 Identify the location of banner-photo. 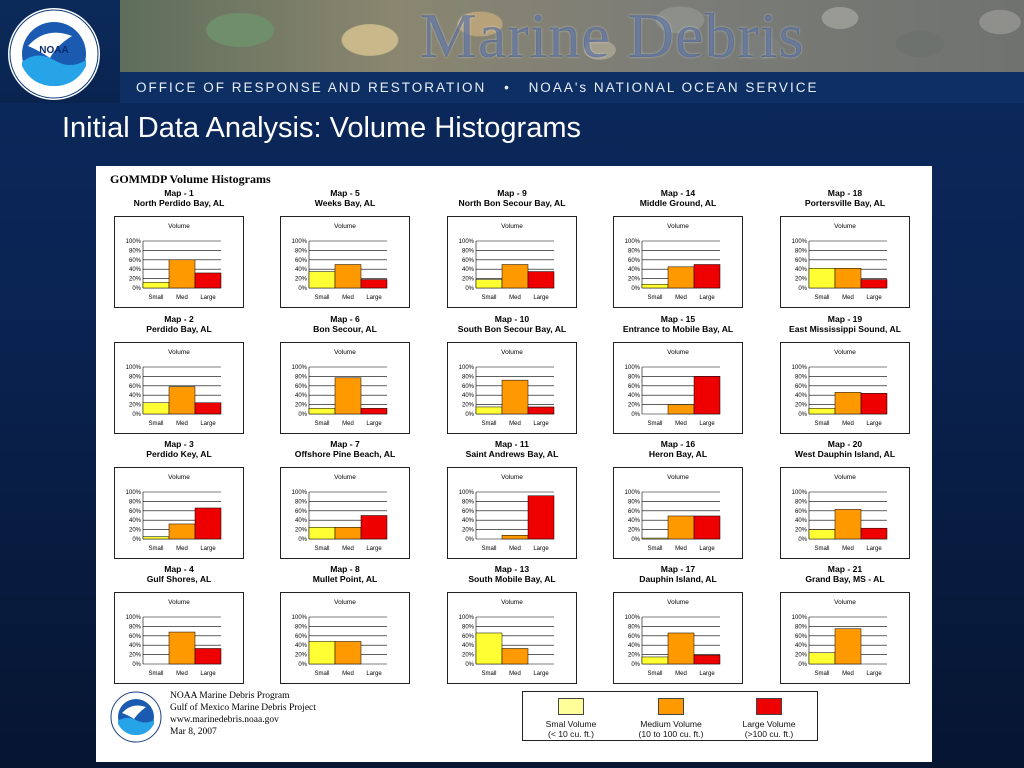
(572, 36).